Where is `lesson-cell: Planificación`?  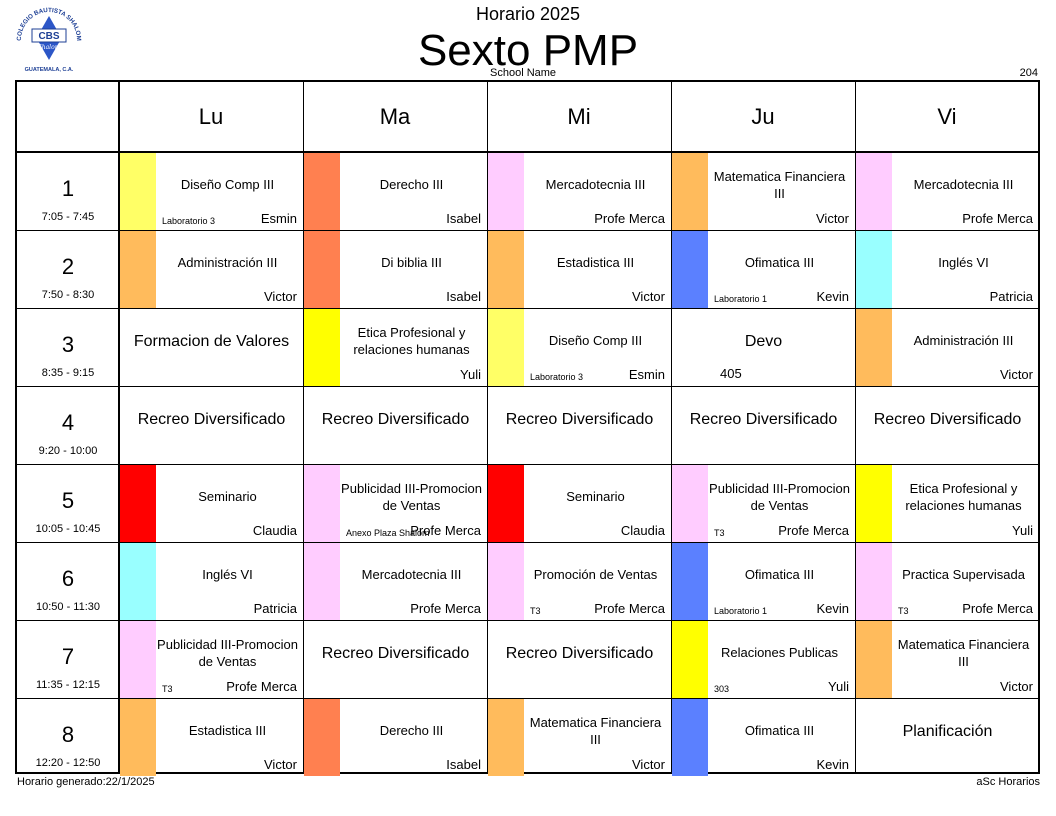
lesson-cell: Planificación is located at coordinates (947, 737).